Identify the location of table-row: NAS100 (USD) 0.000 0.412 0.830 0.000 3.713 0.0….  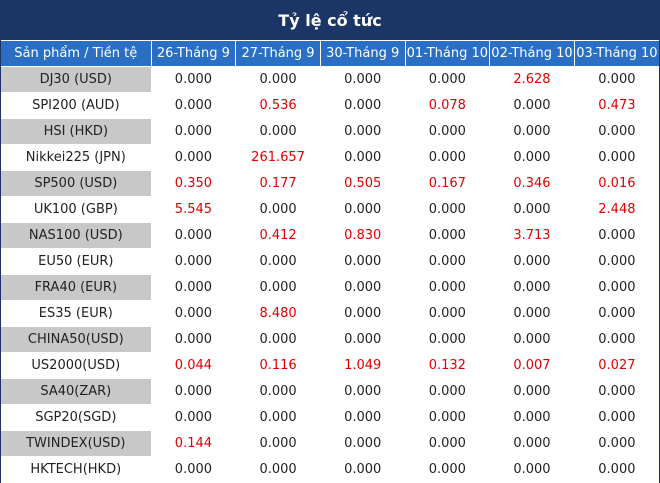
(330, 235).